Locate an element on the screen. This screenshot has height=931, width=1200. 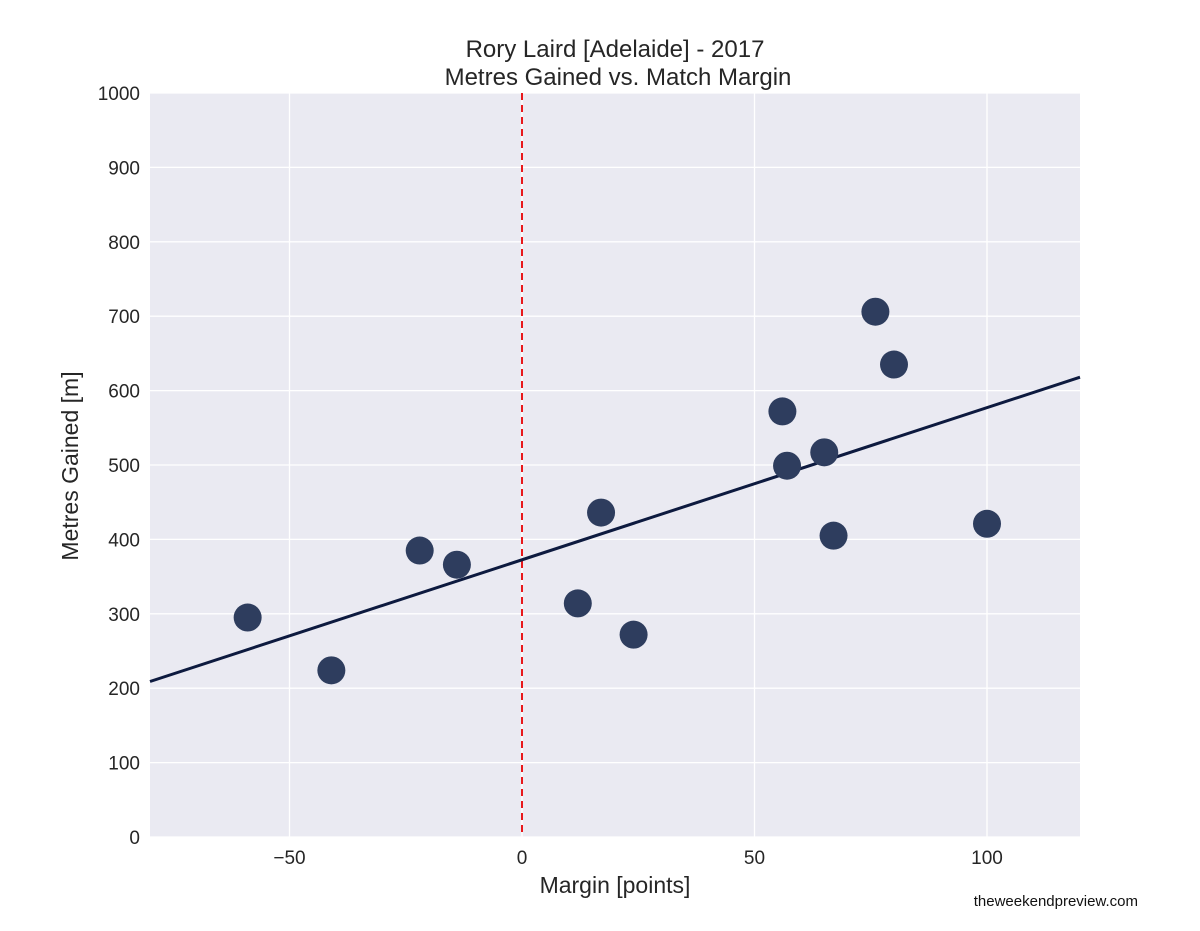
y-tick-label: 300 is located at coordinates (124, 615).